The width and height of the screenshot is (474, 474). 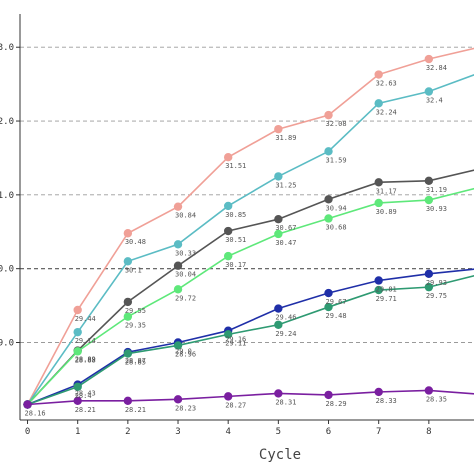 What do you see at coordinates (280, 455) in the screenshot?
I see `x-axis-title: Cycle` at bounding box center [280, 455].